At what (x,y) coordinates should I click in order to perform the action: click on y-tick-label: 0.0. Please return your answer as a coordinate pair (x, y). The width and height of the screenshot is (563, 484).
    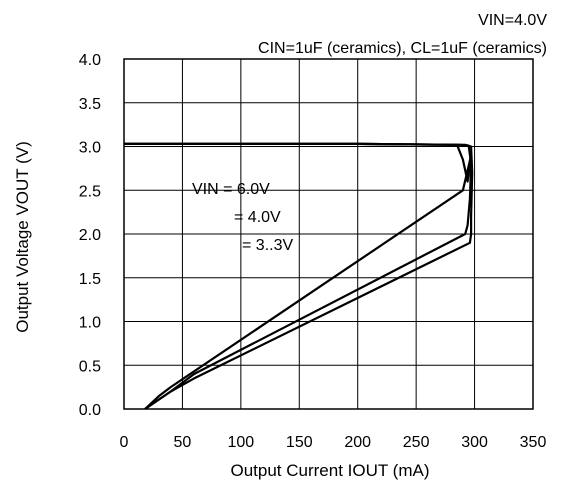
    Looking at the image, I should click on (90, 410).